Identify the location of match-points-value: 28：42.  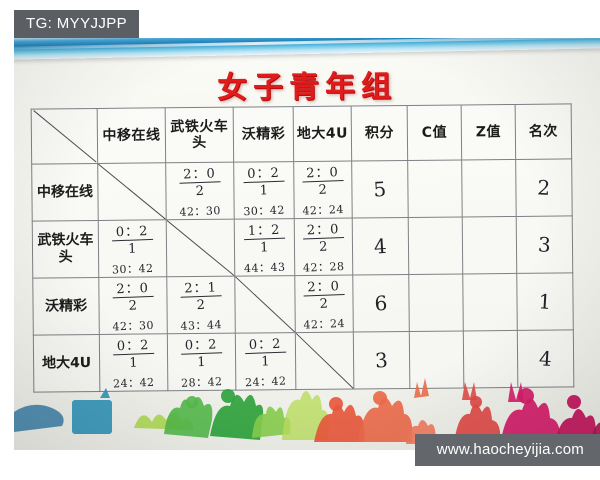
(201, 382).